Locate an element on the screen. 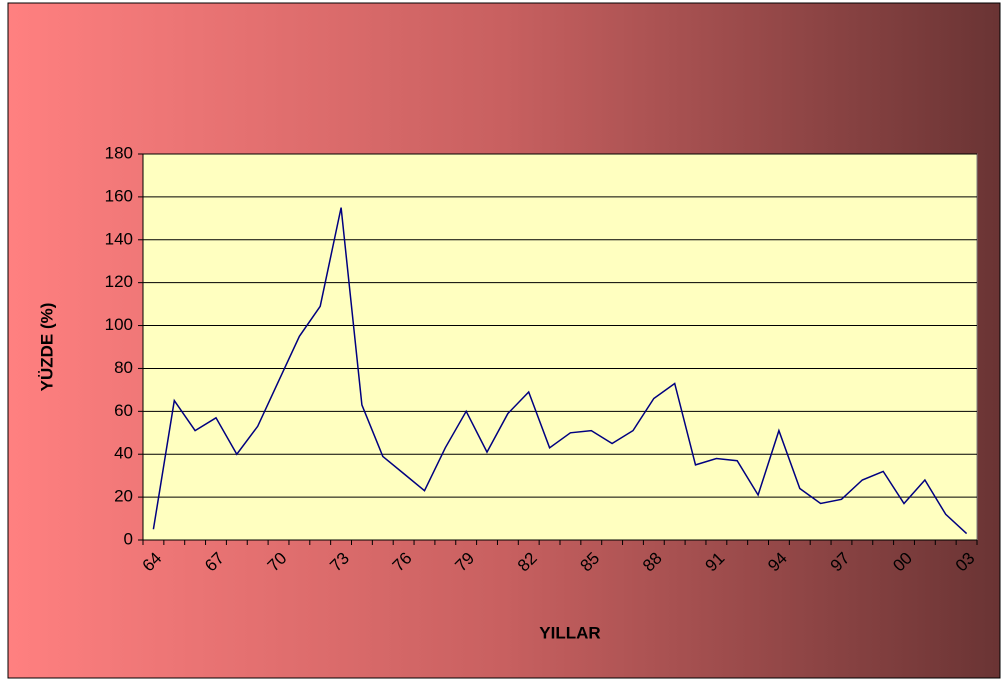 This screenshot has height=686, width=1004. y-tick-label: 40 is located at coordinates (123, 453).